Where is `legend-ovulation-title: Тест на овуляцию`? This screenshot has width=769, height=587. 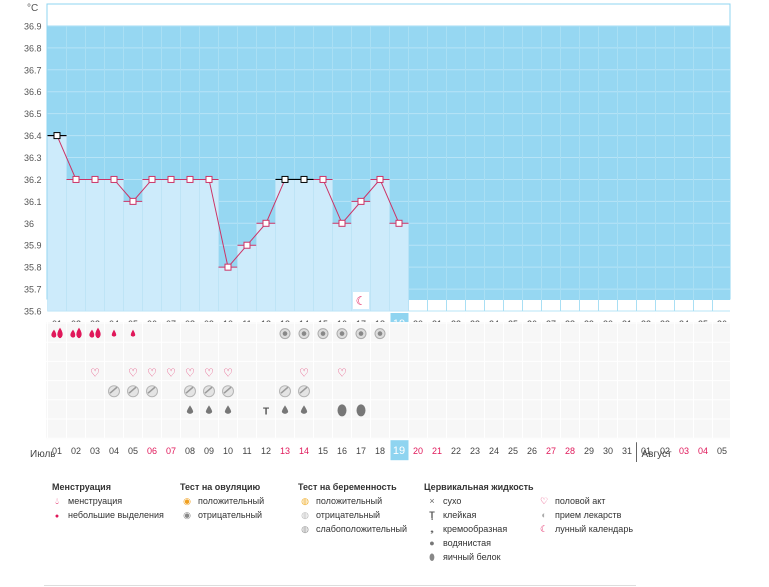
legend-ovulation-title: Тест на овуляцию is located at coordinates (220, 487).